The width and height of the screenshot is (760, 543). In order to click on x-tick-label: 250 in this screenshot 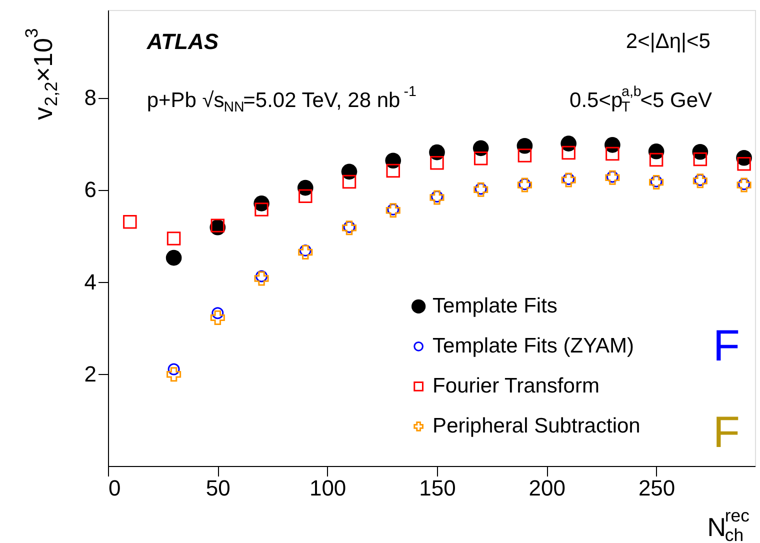, I will do `click(657, 488)`.